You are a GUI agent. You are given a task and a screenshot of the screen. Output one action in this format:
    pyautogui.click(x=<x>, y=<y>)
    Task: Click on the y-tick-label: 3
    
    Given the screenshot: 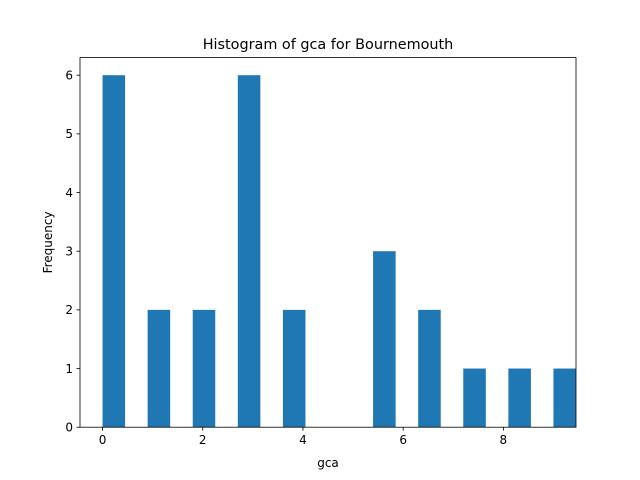 What is the action you would take?
    pyautogui.click(x=69, y=252)
    